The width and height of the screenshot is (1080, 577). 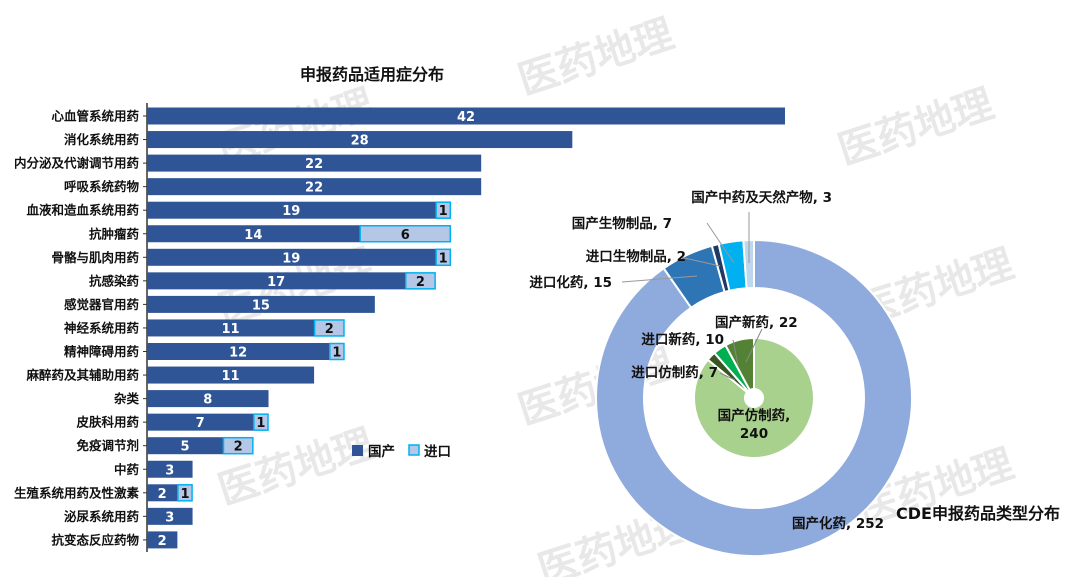 I want to click on pie-label: 国产仿制药,, so click(x=754, y=415).